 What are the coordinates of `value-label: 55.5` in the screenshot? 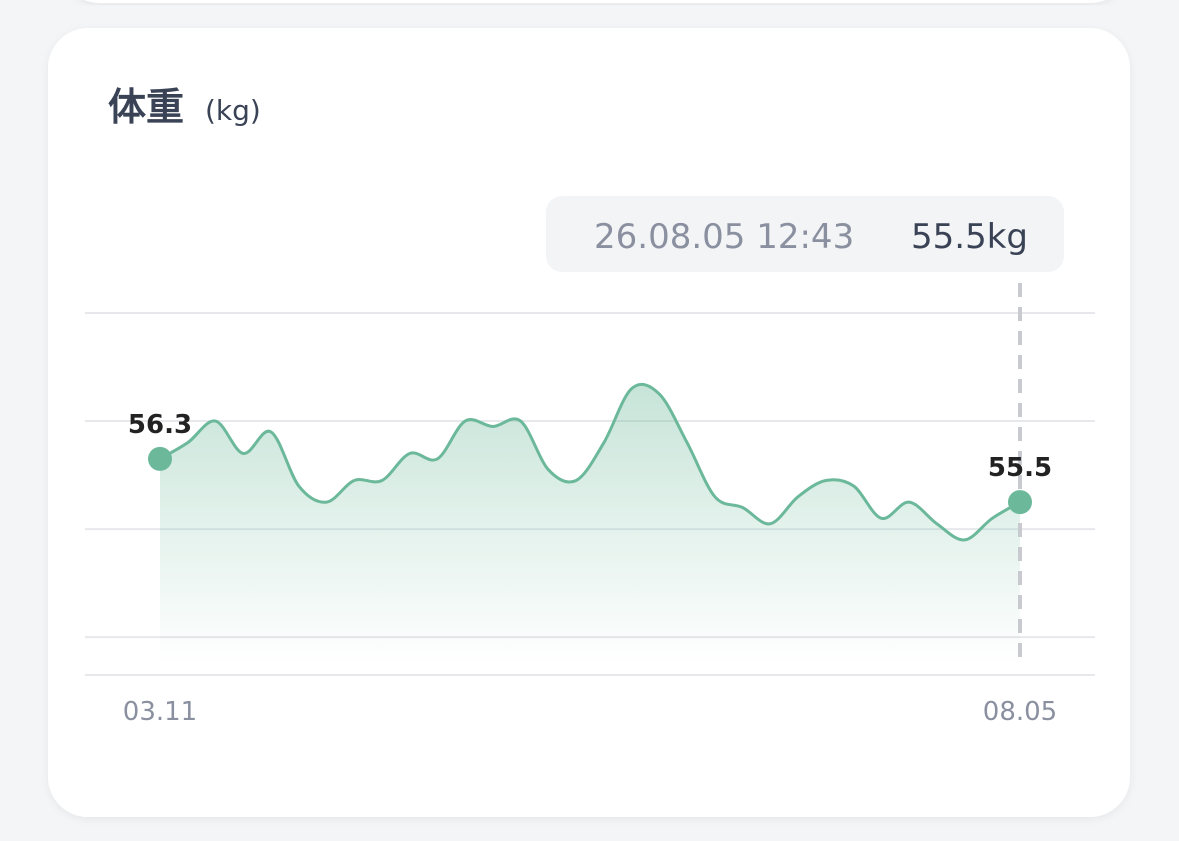 It's located at (1020, 468).